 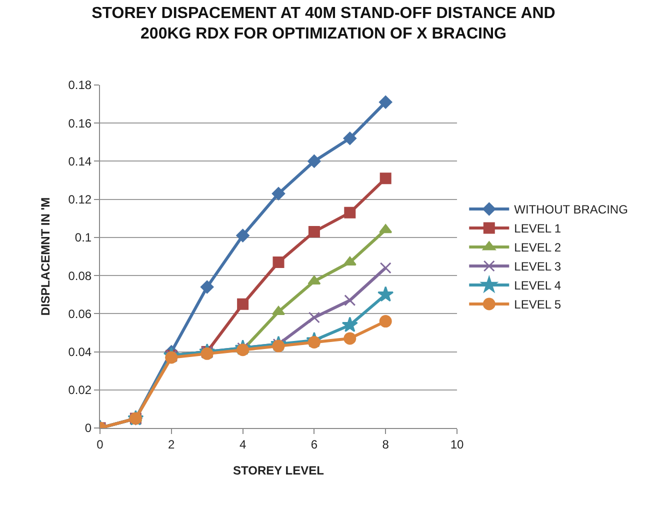 What do you see at coordinates (538, 305) in the screenshot?
I see `legend-label: LEVEL 5` at bounding box center [538, 305].